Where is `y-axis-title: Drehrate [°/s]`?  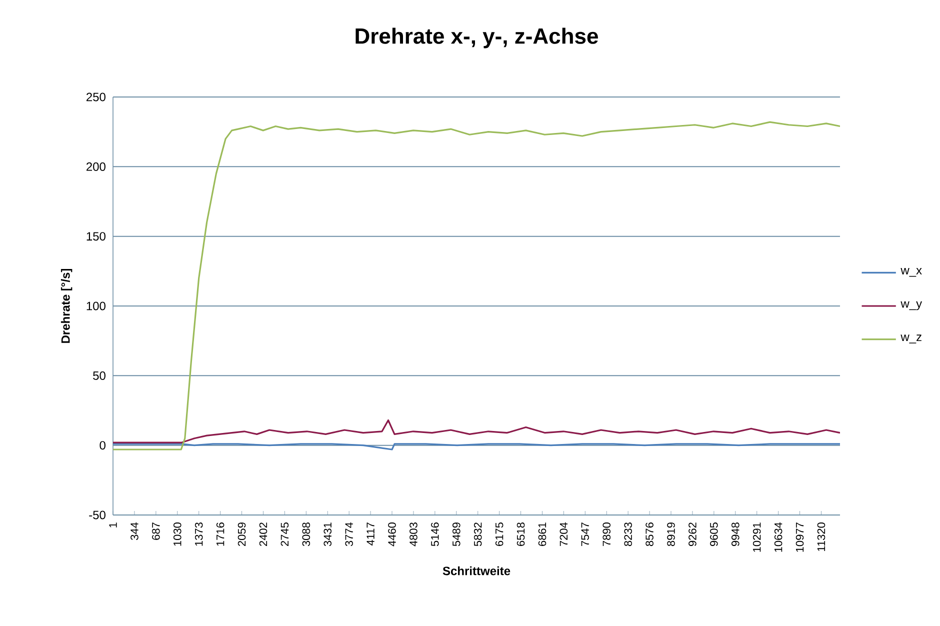
y-axis-title: Drehrate [°/s] is located at coordinates (66, 305).